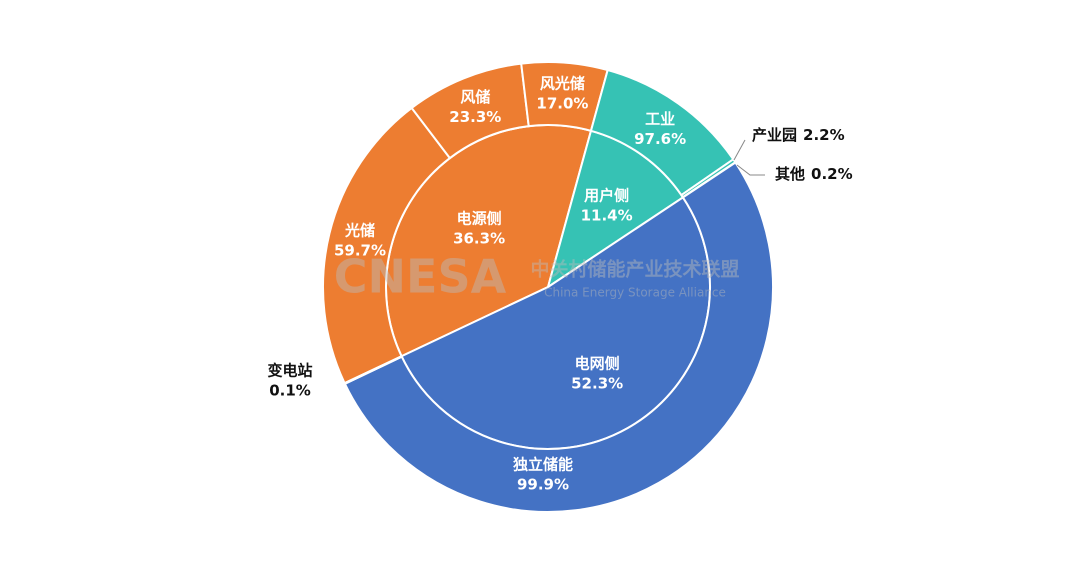 The height and width of the screenshot is (563, 1080). I want to click on slice-name: 用户侧, so click(606, 195).